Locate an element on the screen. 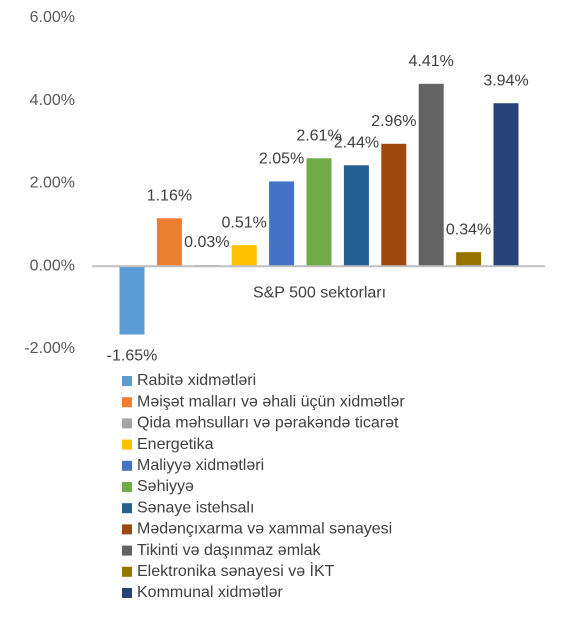 Image resolution: width=569 pixels, height=633 pixels. legend-label: Qida məhsulları və pərakəndə ticarət is located at coordinates (268, 423).